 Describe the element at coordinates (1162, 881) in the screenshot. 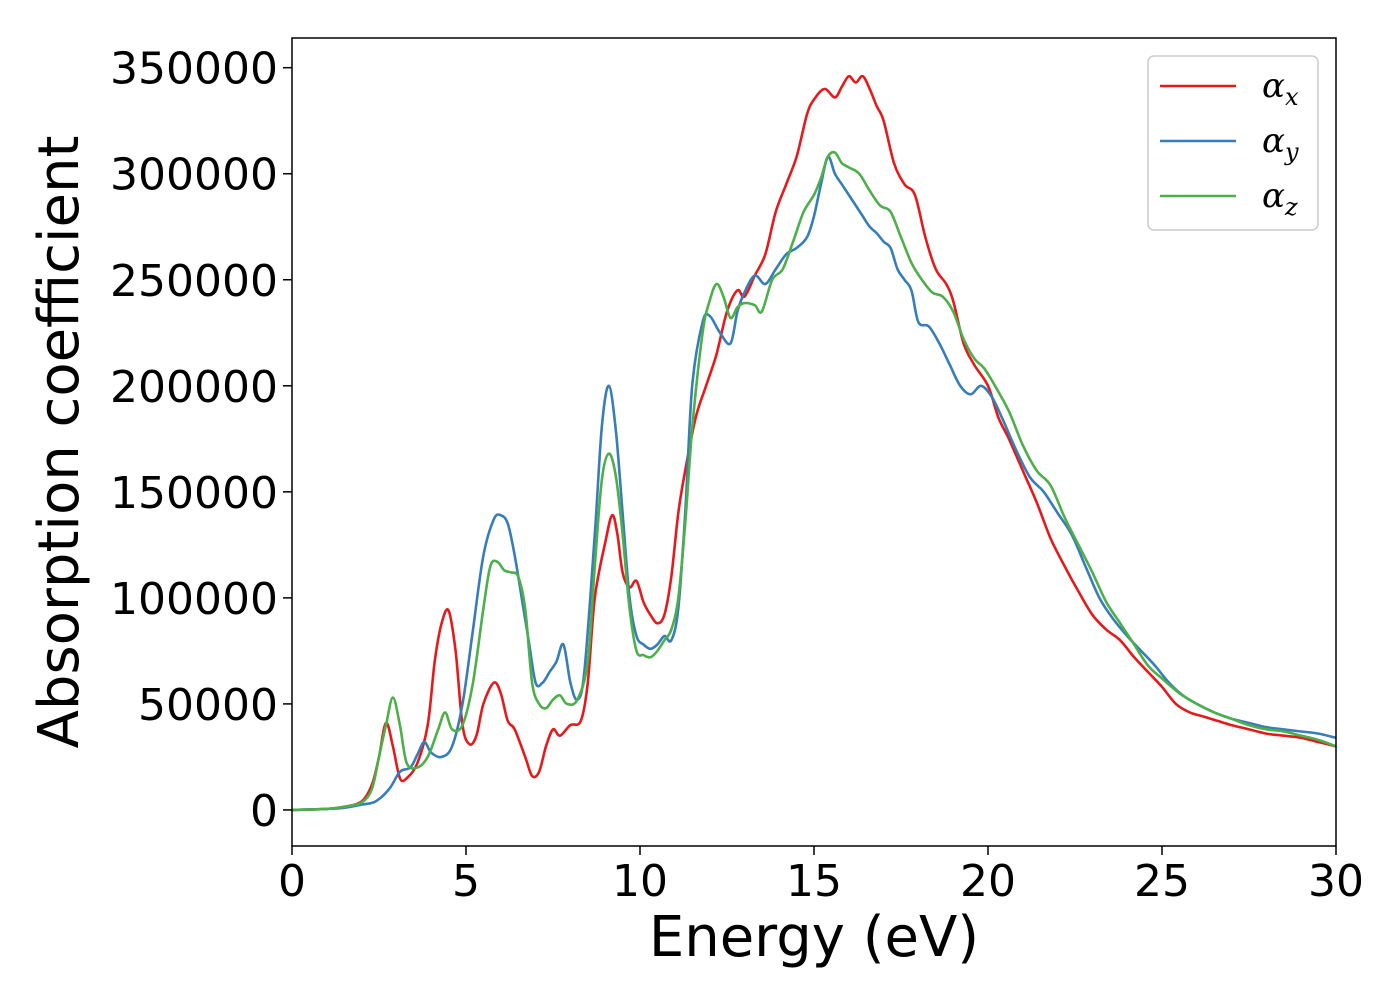

I see `x-tick-label: 25` at that location.